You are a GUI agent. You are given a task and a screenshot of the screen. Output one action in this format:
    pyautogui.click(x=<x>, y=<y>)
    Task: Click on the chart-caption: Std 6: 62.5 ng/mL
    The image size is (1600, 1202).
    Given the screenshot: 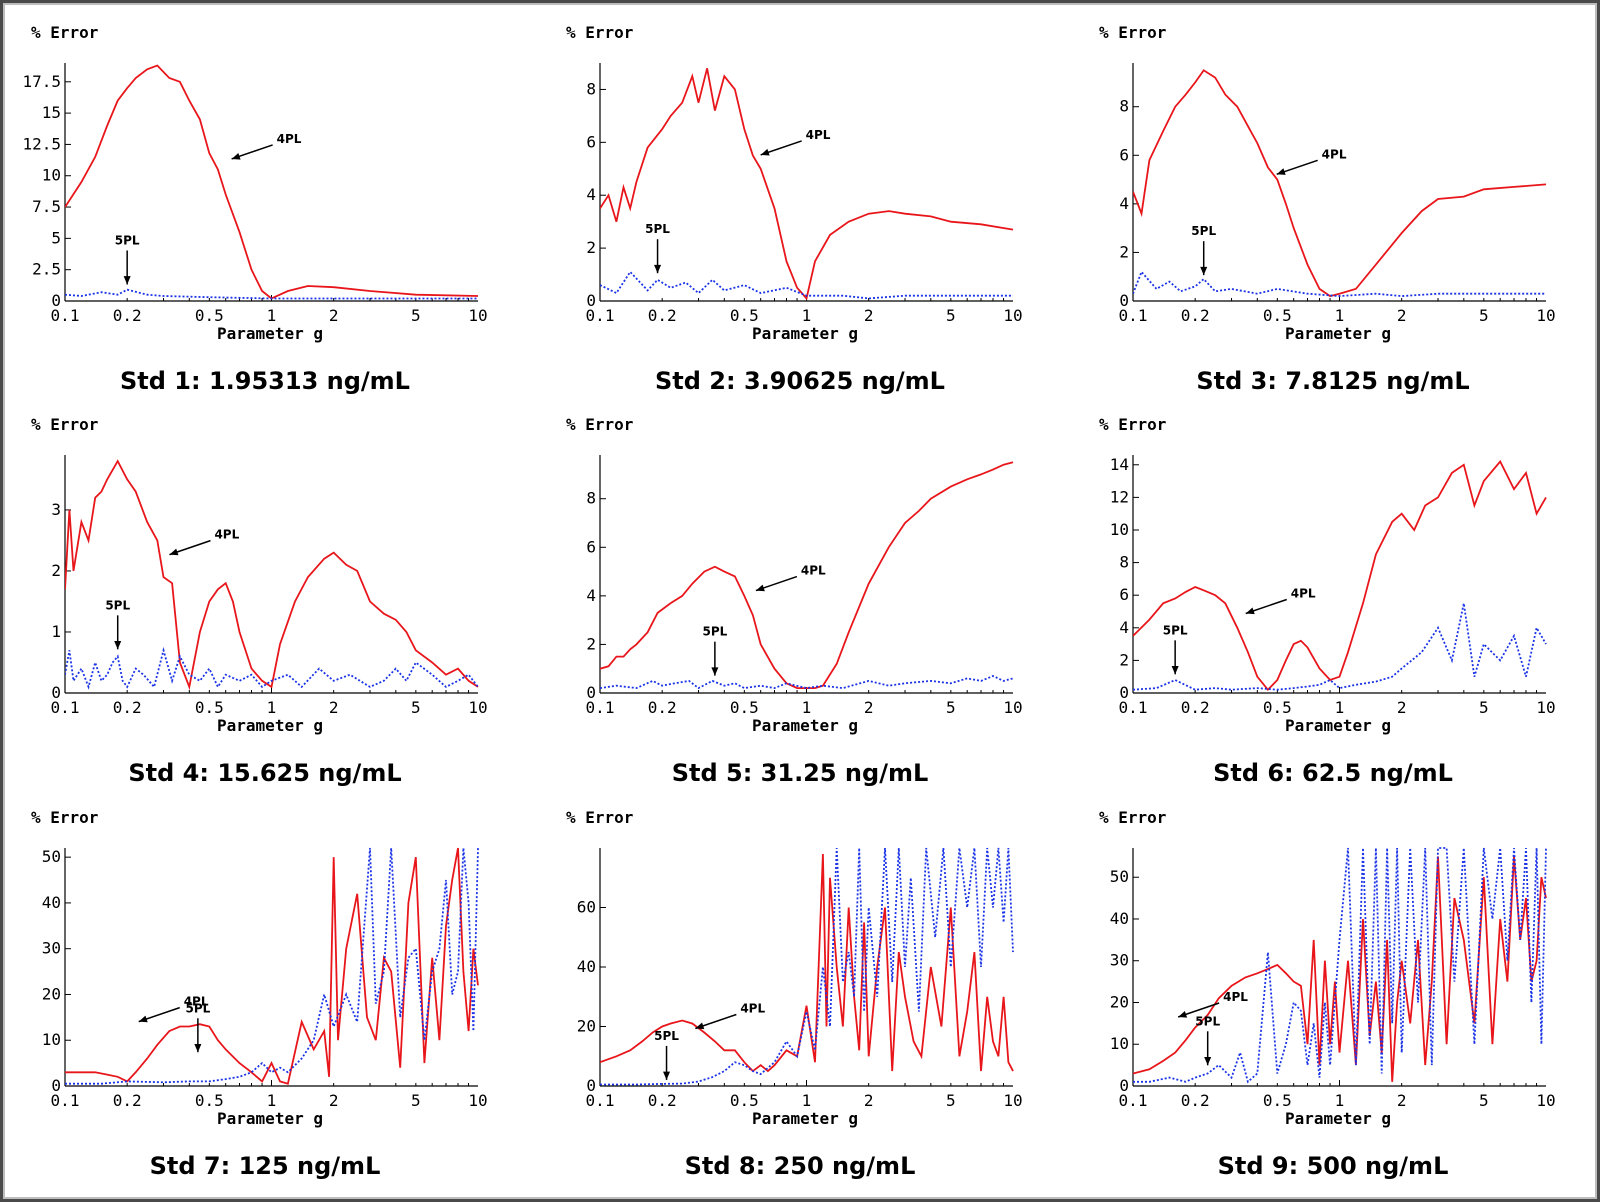 What is the action you would take?
    pyautogui.click(x=1333, y=773)
    